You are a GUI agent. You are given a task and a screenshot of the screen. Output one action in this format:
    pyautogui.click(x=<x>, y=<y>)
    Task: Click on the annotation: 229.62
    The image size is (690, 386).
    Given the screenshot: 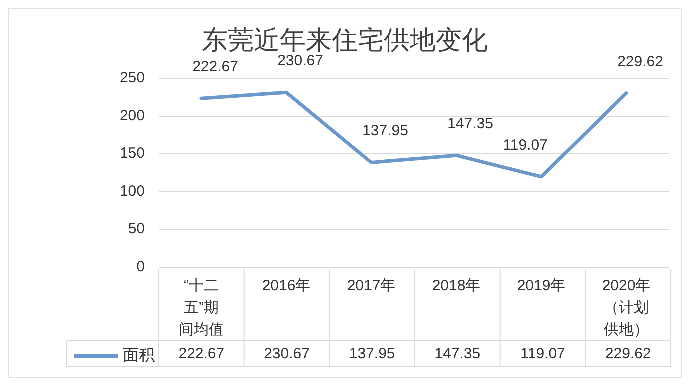 What is the action you would take?
    pyautogui.click(x=641, y=61)
    